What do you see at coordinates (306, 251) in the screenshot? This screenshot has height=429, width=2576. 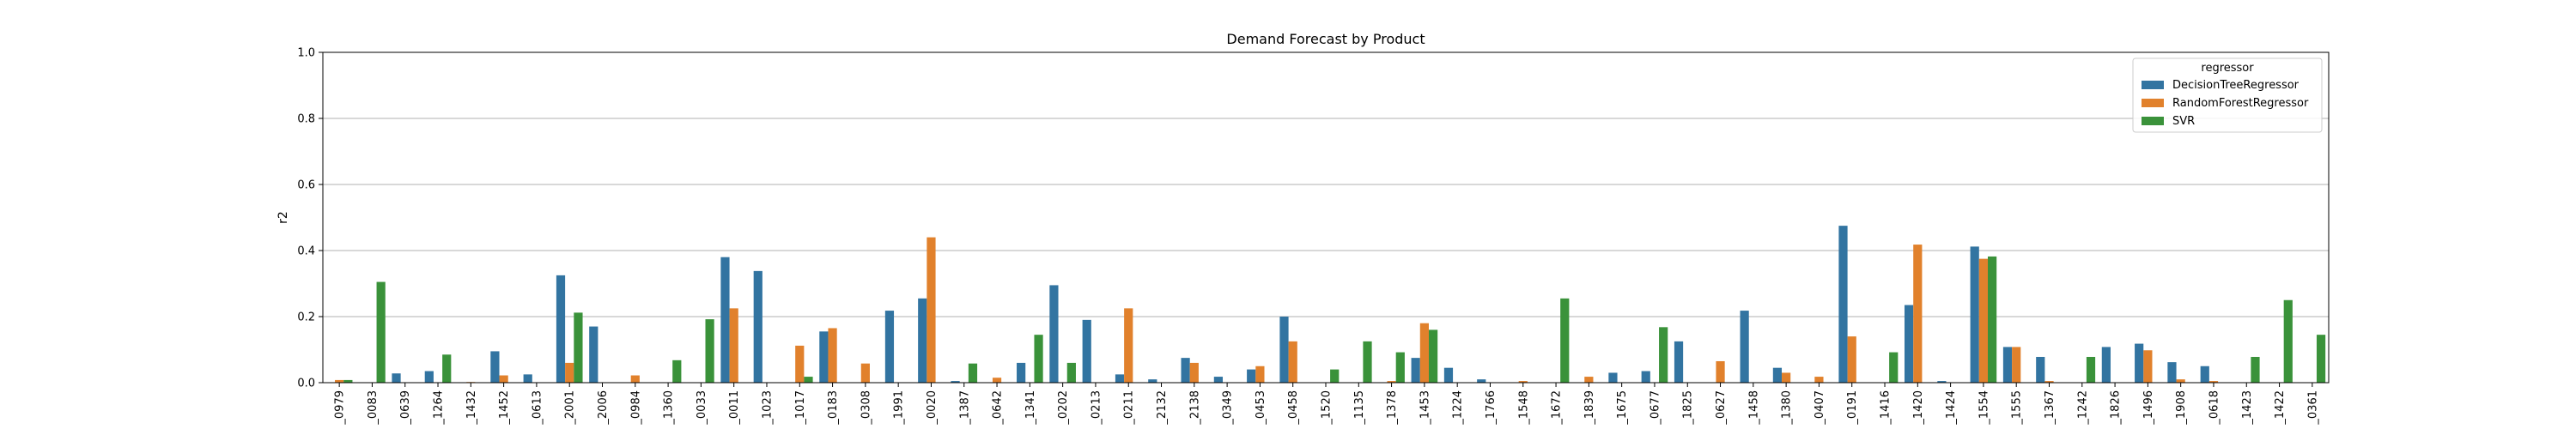 I see `y-tick-label: 0.4` at bounding box center [306, 251].